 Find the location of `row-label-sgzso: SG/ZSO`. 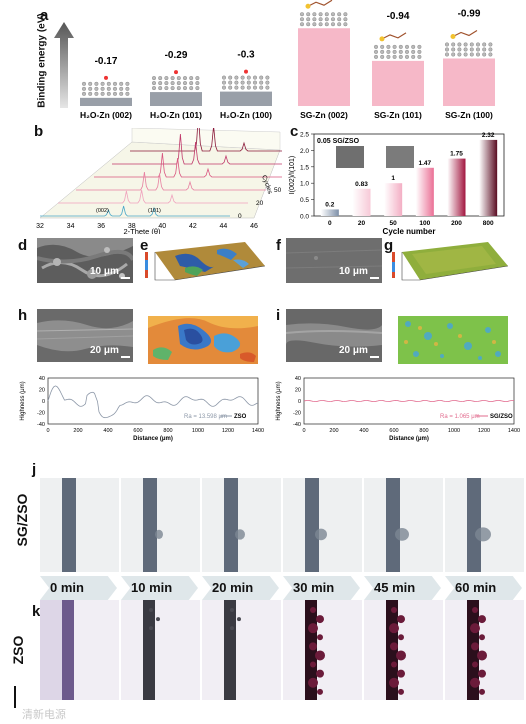

row-label-sgzso: SG/ZSO is located at coordinates (22, 520).